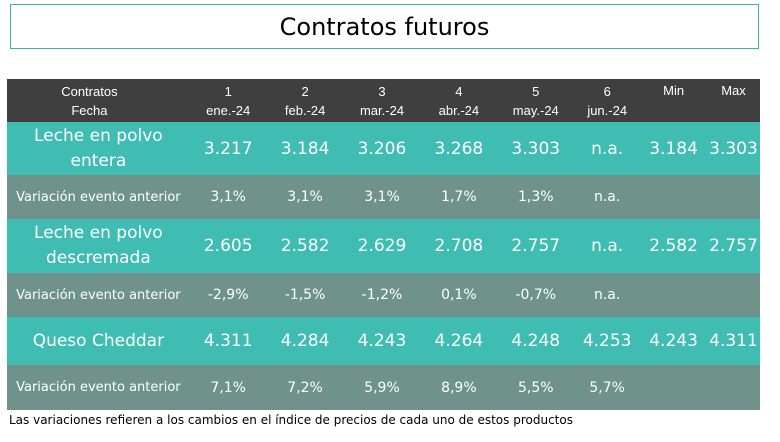 The height and width of the screenshot is (442, 780). I want to click on value-cell: 3.268, so click(459, 148).